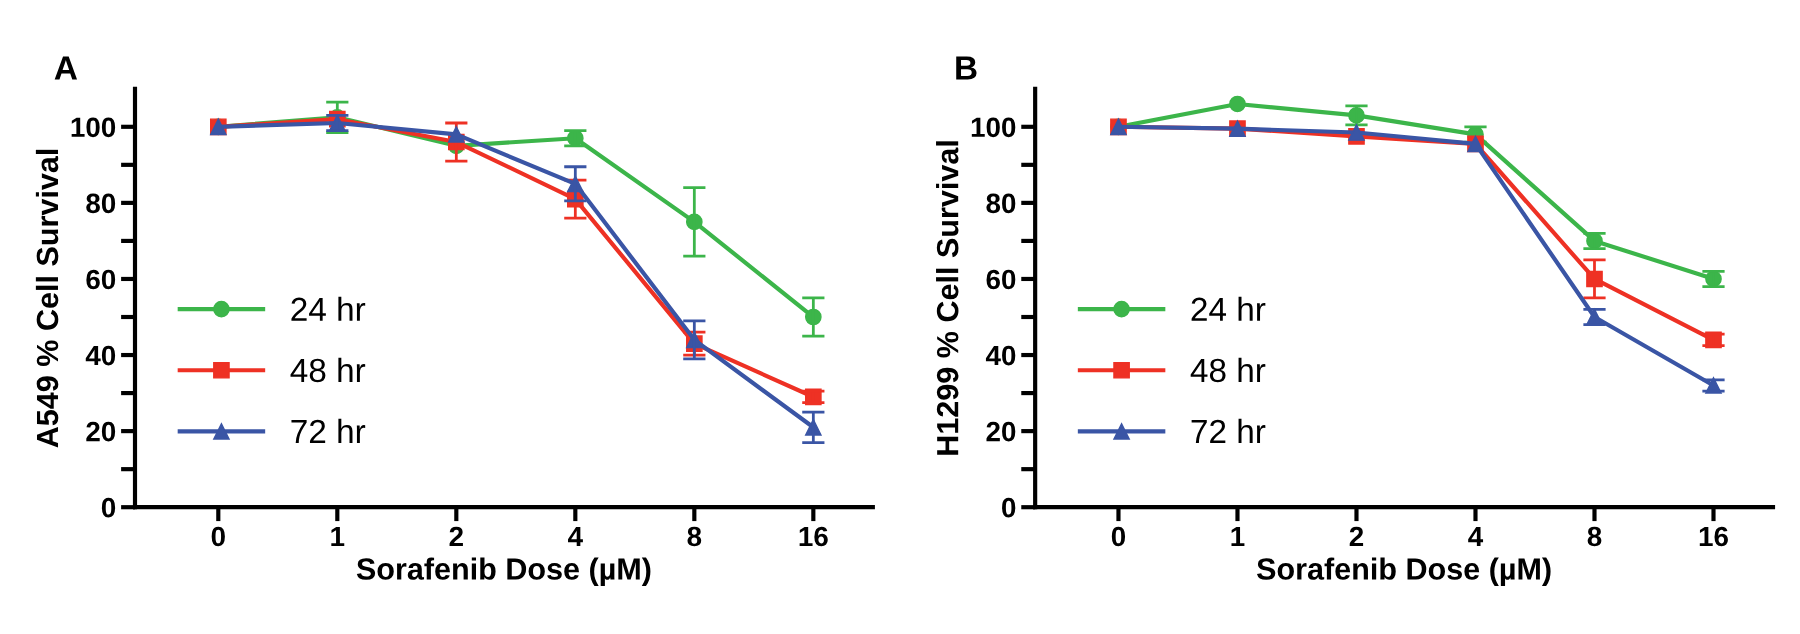  What do you see at coordinates (66, 68) in the screenshot?
I see `chart-title: A` at bounding box center [66, 68].